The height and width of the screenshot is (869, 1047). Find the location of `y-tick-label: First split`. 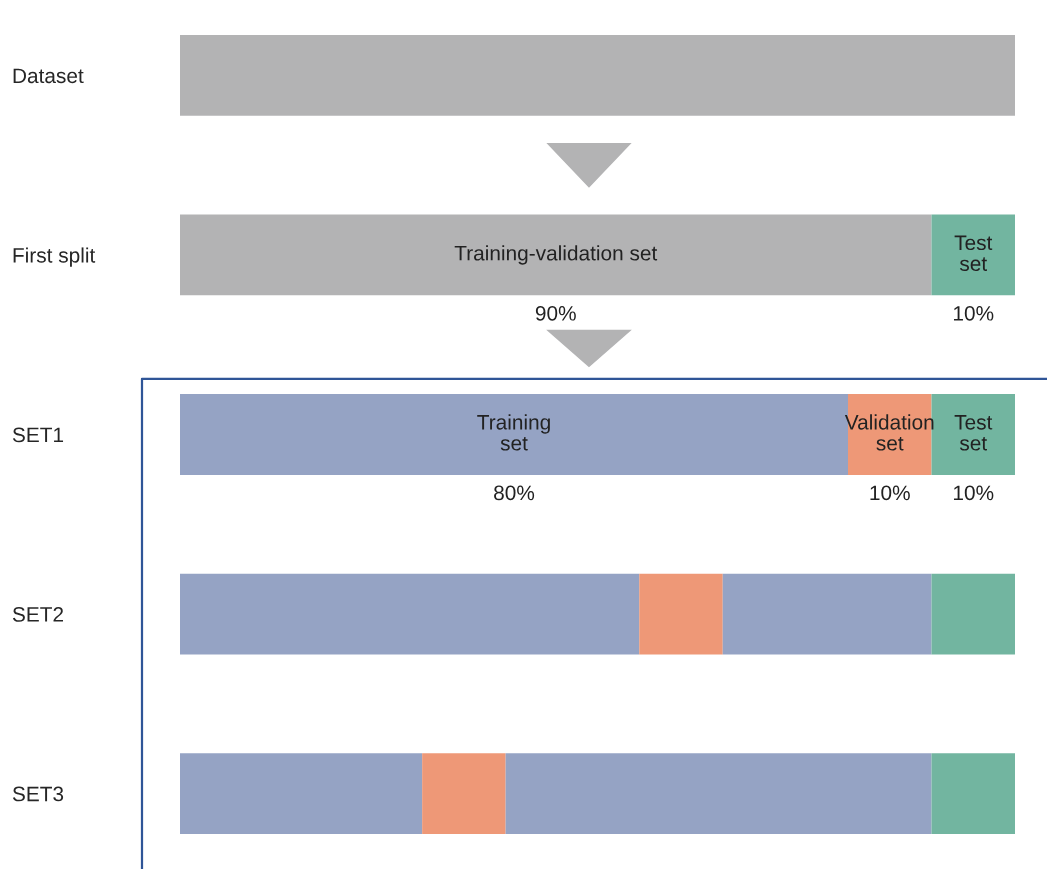

y-tick-label: First split is located at coordinates (54, 257).